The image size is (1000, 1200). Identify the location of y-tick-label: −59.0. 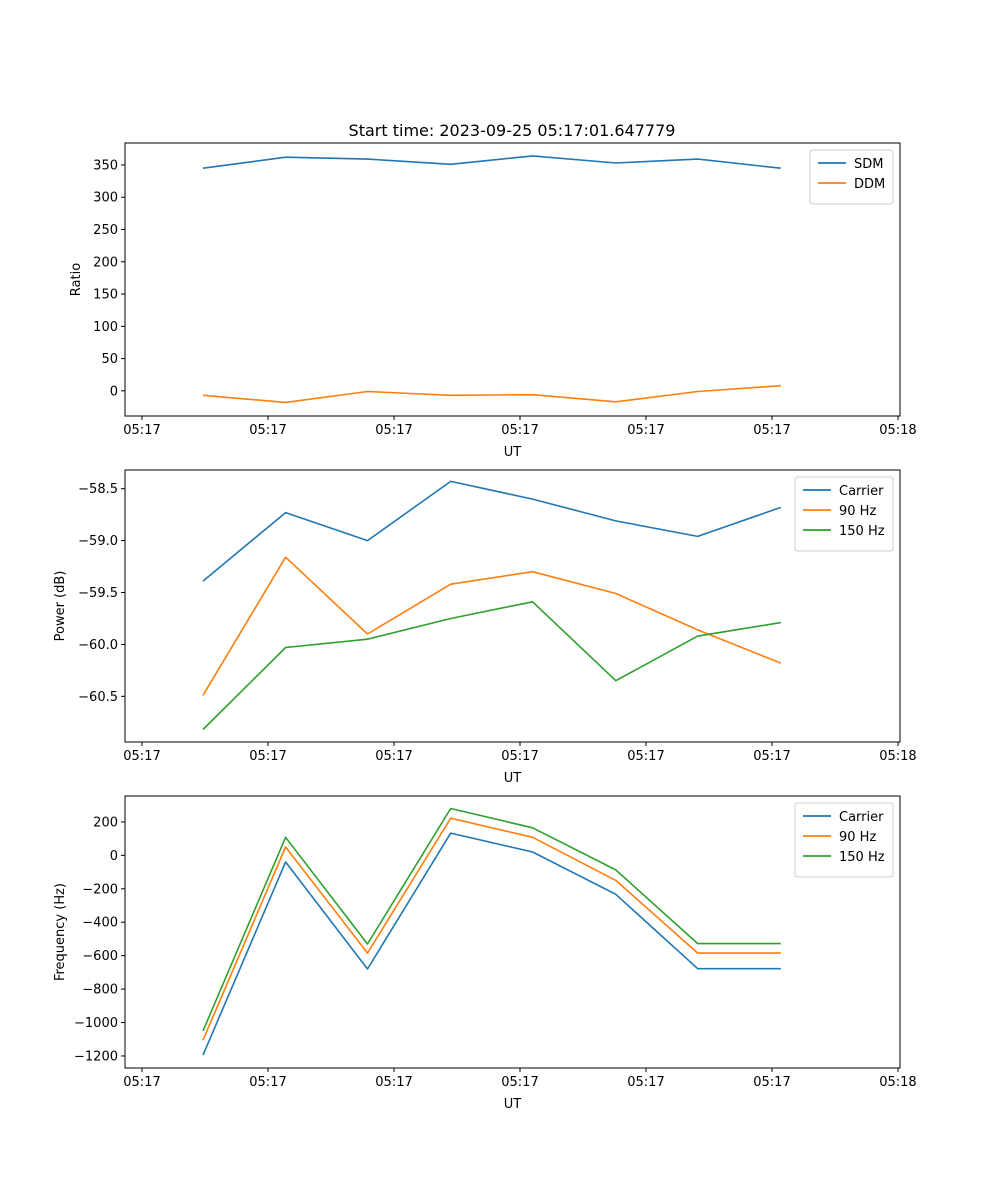
(98, 541).